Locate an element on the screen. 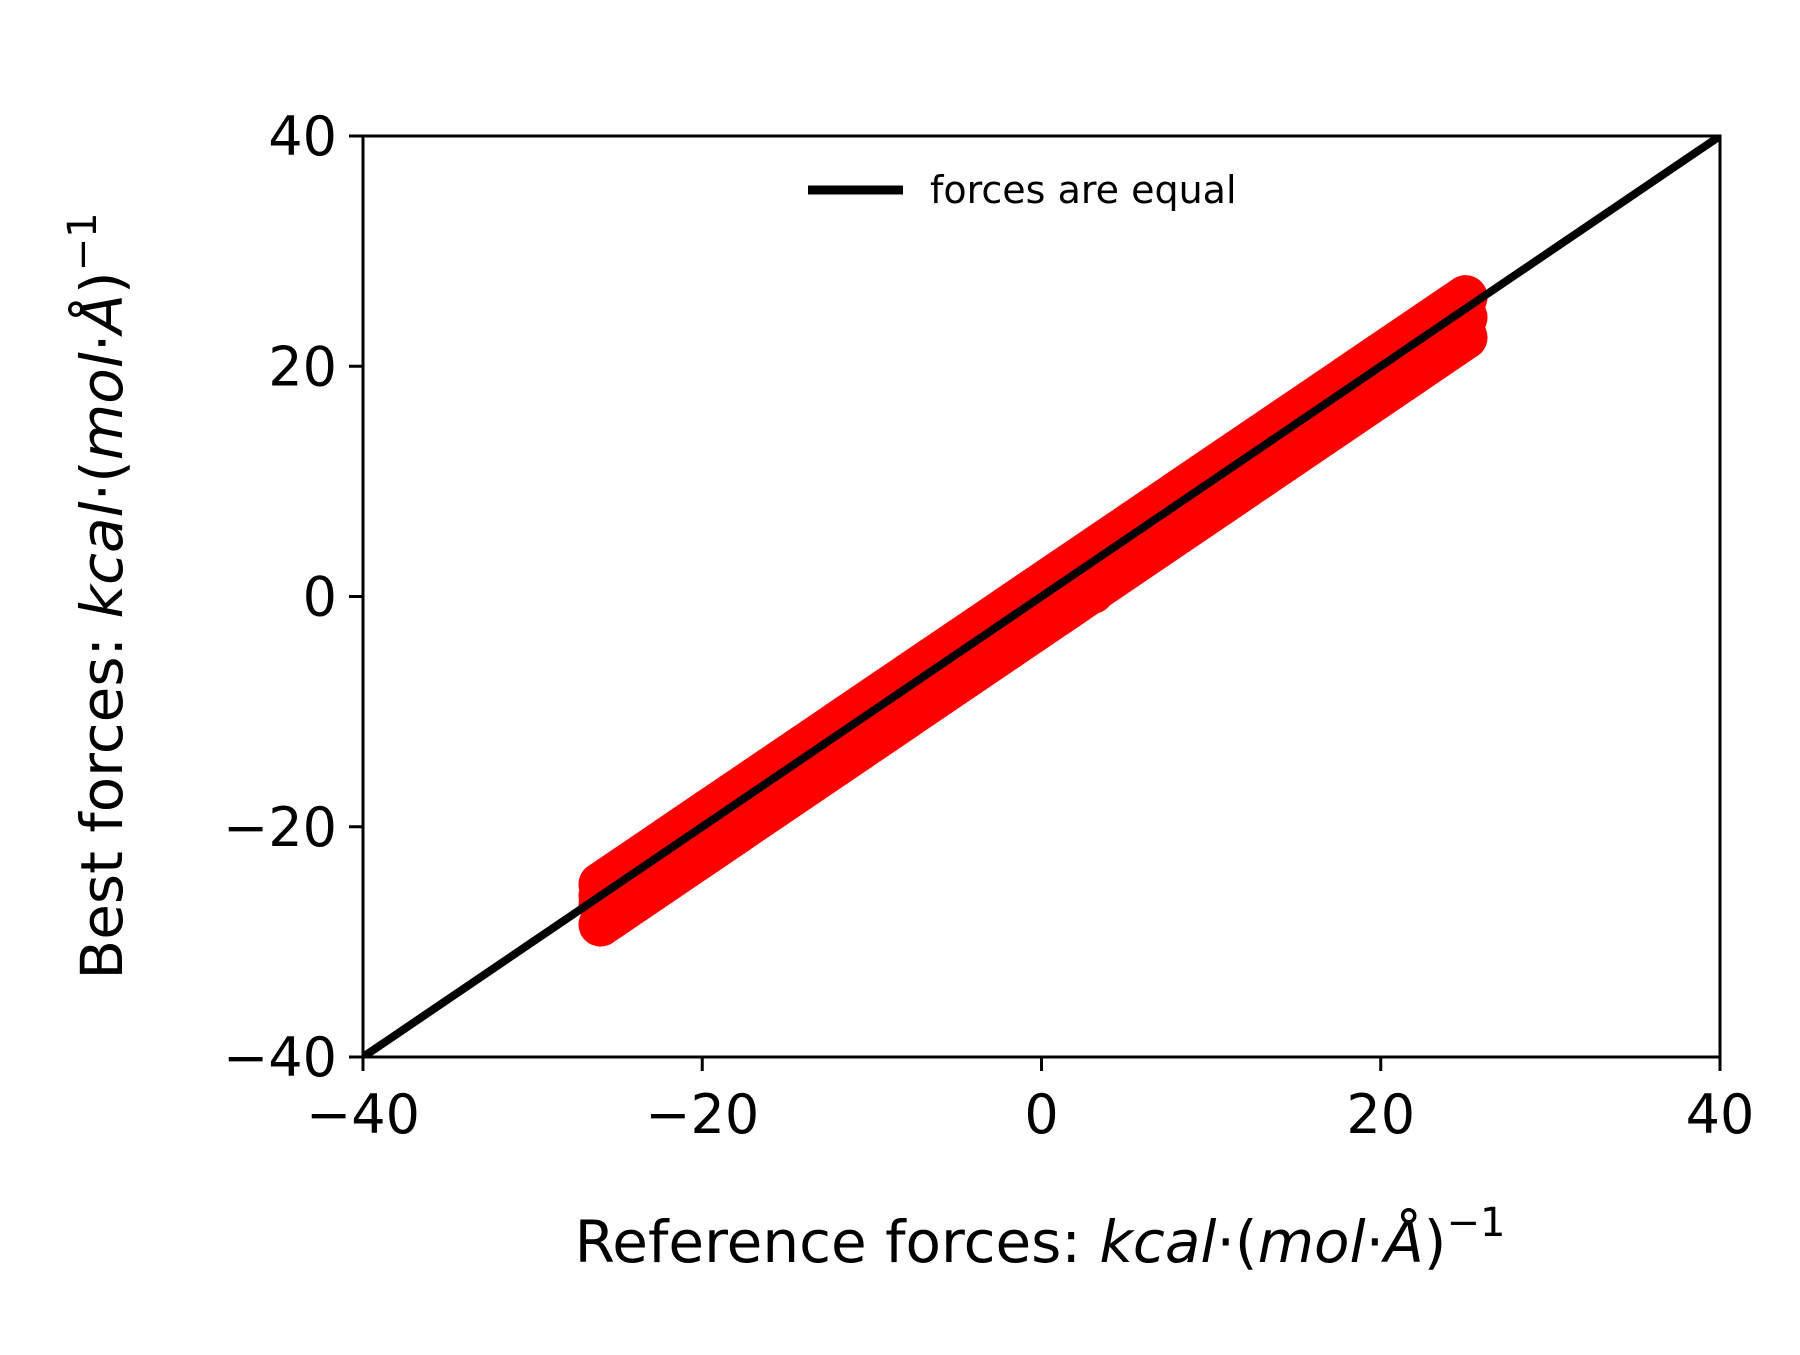  x-axis-label-paren-close: ) is located at coordinates (1435, 1242).